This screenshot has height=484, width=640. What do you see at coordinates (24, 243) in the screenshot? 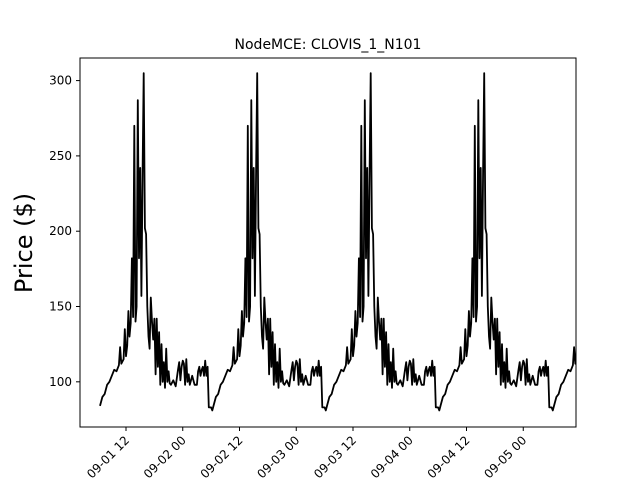
I see `y-axis-label: Price ($)` at bounding box center [24, 243].